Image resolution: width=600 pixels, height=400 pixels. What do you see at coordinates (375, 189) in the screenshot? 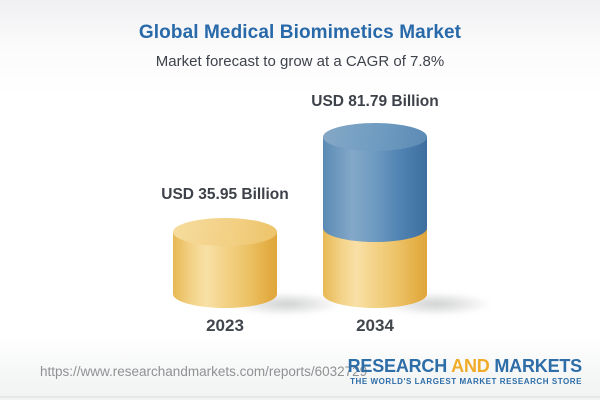
I see `cylinder-segment-growth-blue` at bounding box center [375, 189].